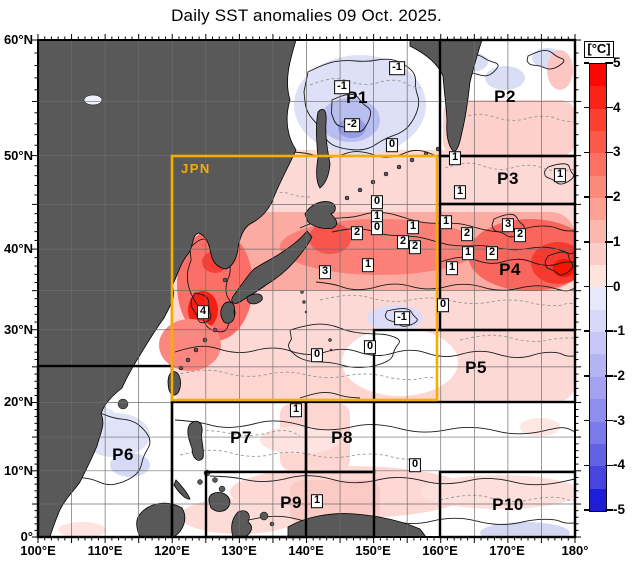  Describe the element at coordinates (123, 454) in the screenshot. I see `region-label-P6: P6` at that location.